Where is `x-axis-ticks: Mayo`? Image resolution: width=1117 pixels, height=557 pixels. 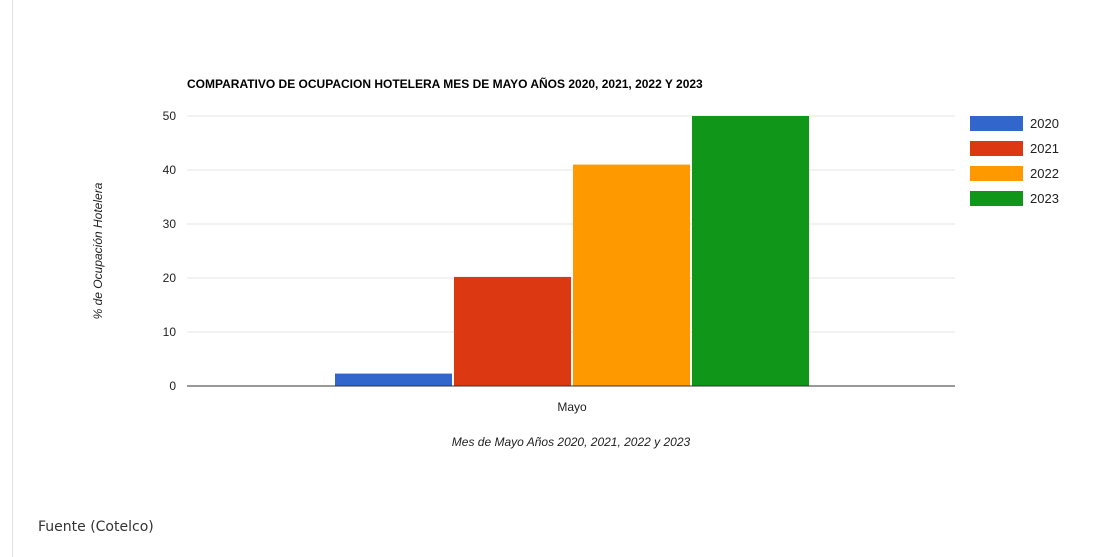 x-axis-ticks: Mayo is located at coordinates (572, 407).